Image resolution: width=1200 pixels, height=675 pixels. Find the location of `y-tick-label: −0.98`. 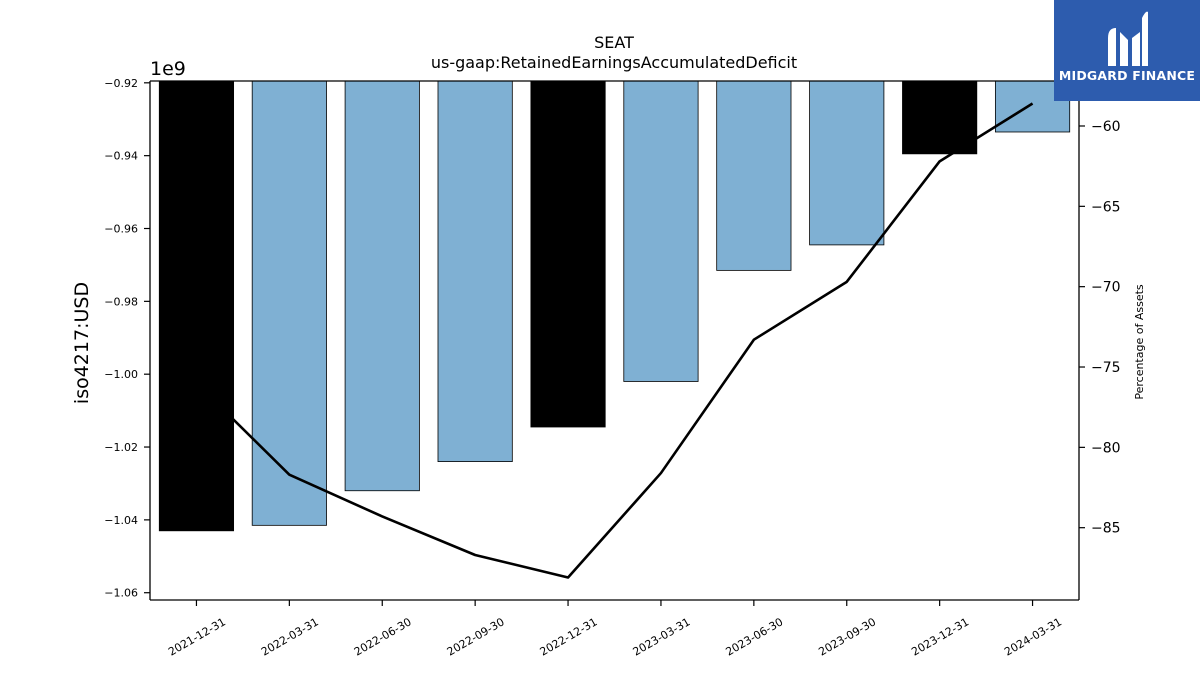

y-tick-label: −0.98 is located at coordinates (121, 301).